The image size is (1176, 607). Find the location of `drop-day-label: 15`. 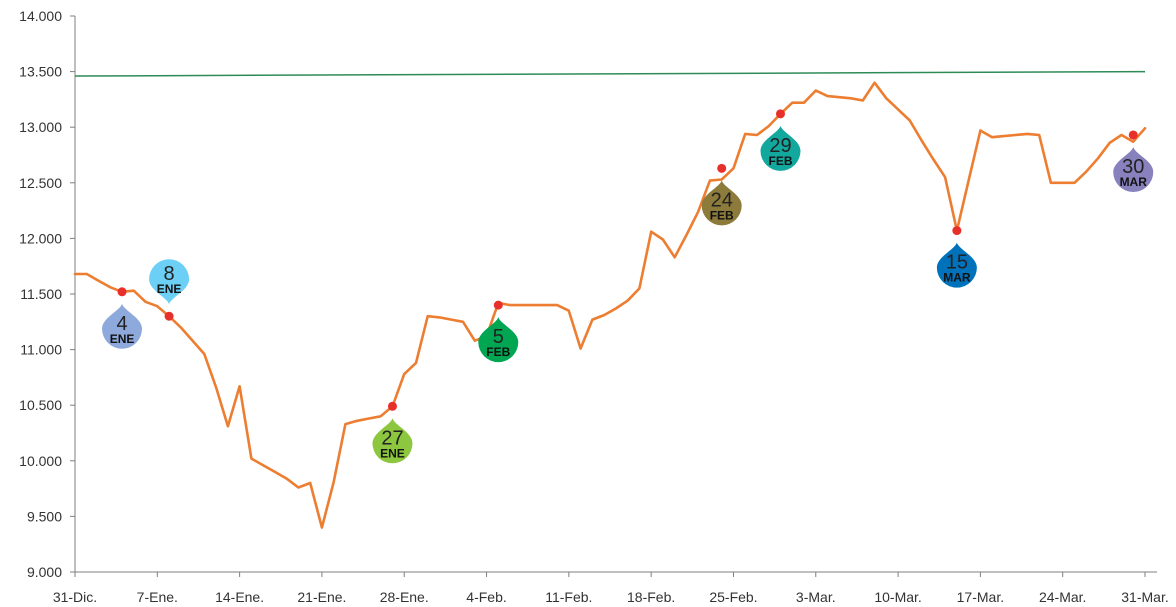

drop-day-label: 15 is located at coordinates (957, 263).